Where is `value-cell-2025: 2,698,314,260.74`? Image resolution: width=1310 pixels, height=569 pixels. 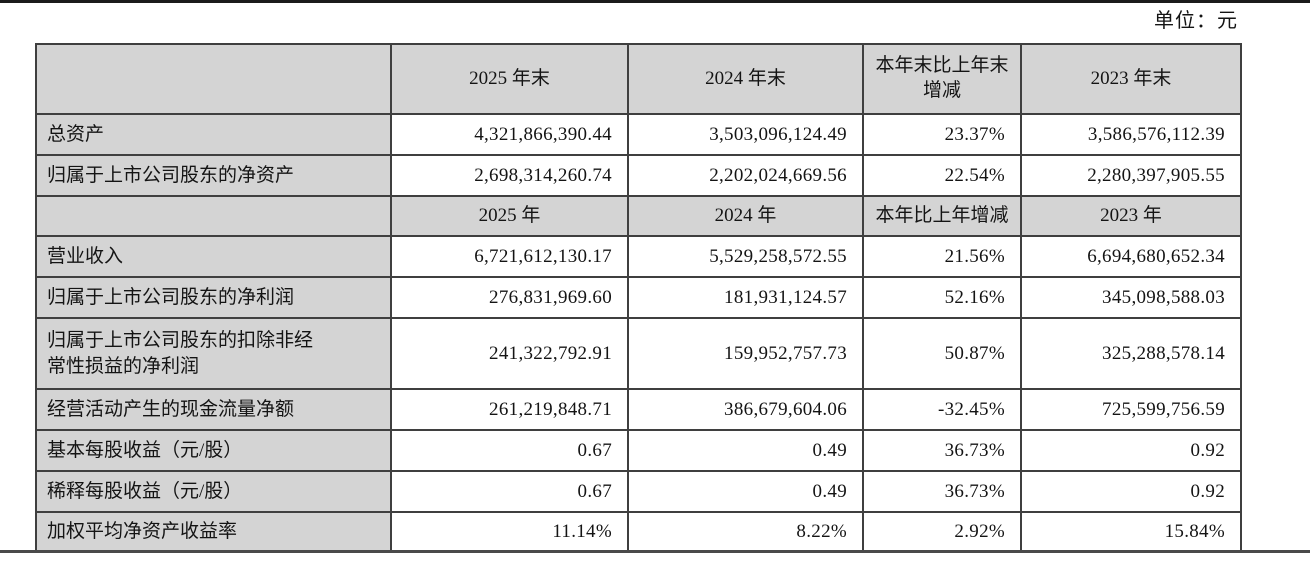 value-cell-2025: 2,698,314,260.74 is located at coordinates (509, 175).